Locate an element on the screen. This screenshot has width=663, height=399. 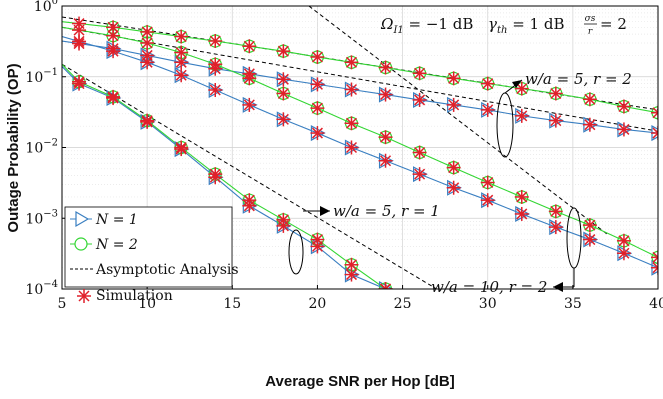
y-ticks: 100 10⁻¹ 10⁻² 10⁻³ 10⁻⁴ is located at coordinates (45, 149).